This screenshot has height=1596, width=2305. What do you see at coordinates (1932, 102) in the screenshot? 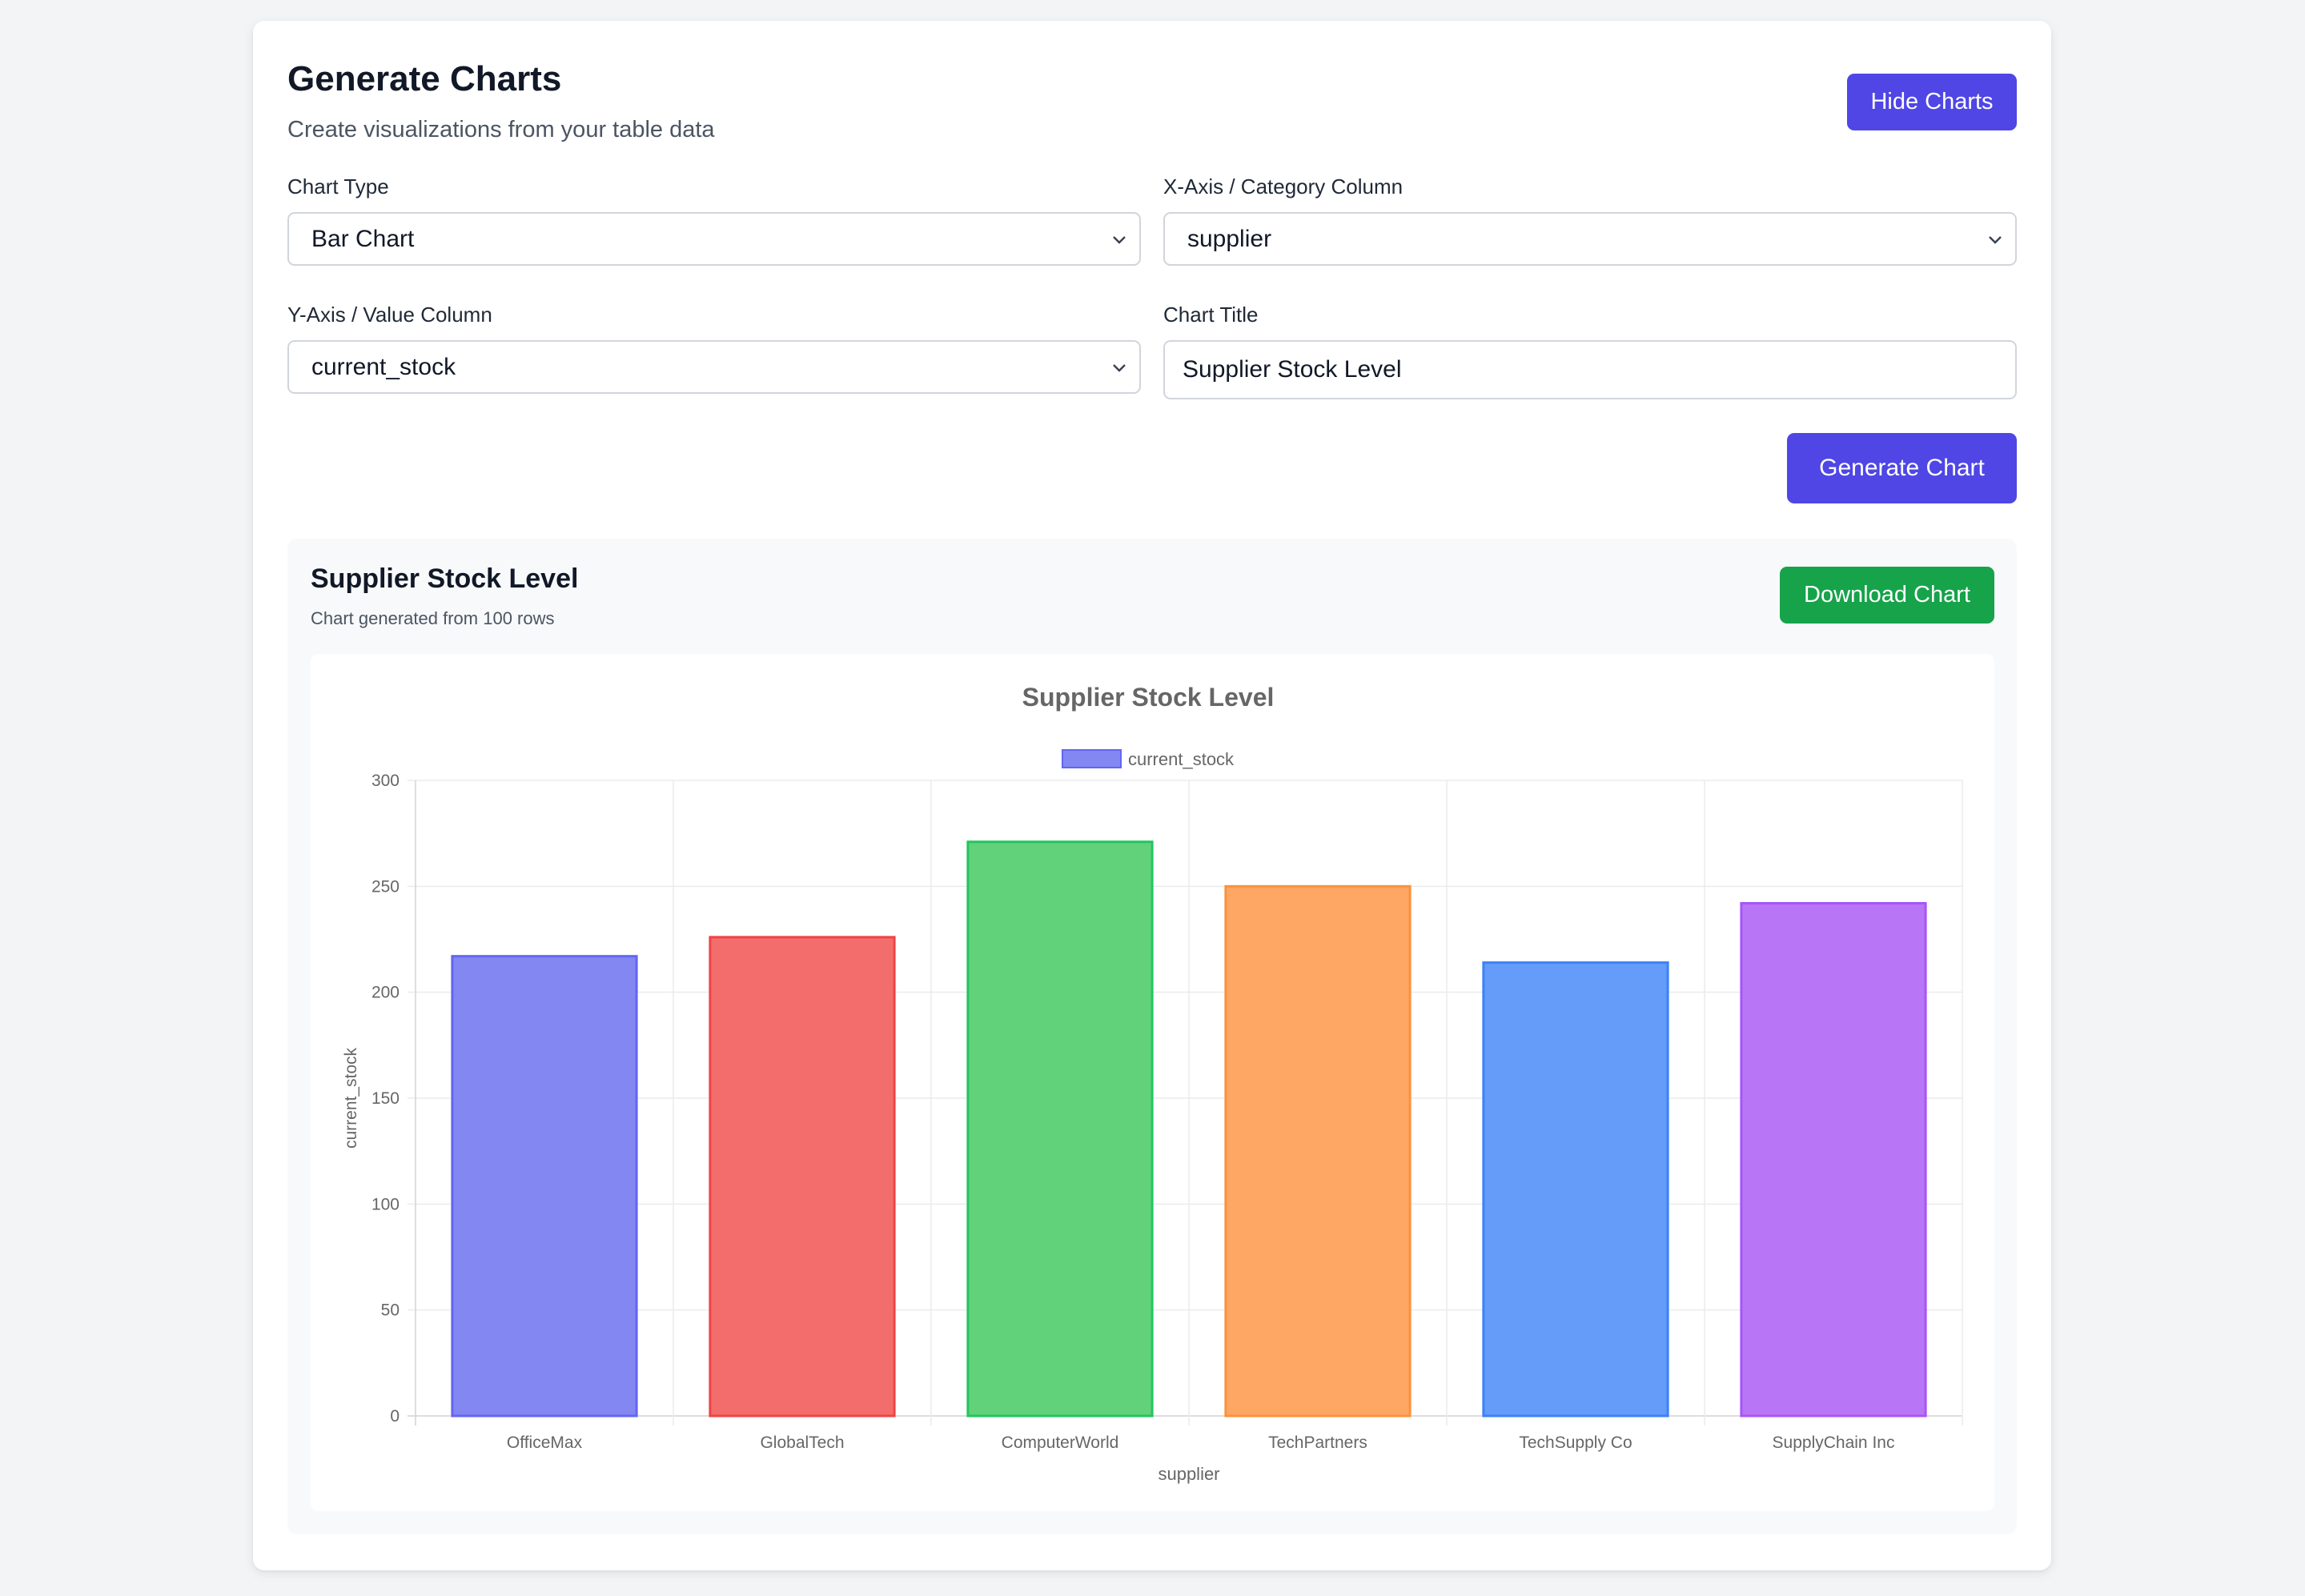
I see `hide-charts-button: Hide Charts` at bounding box center [1932, 102].